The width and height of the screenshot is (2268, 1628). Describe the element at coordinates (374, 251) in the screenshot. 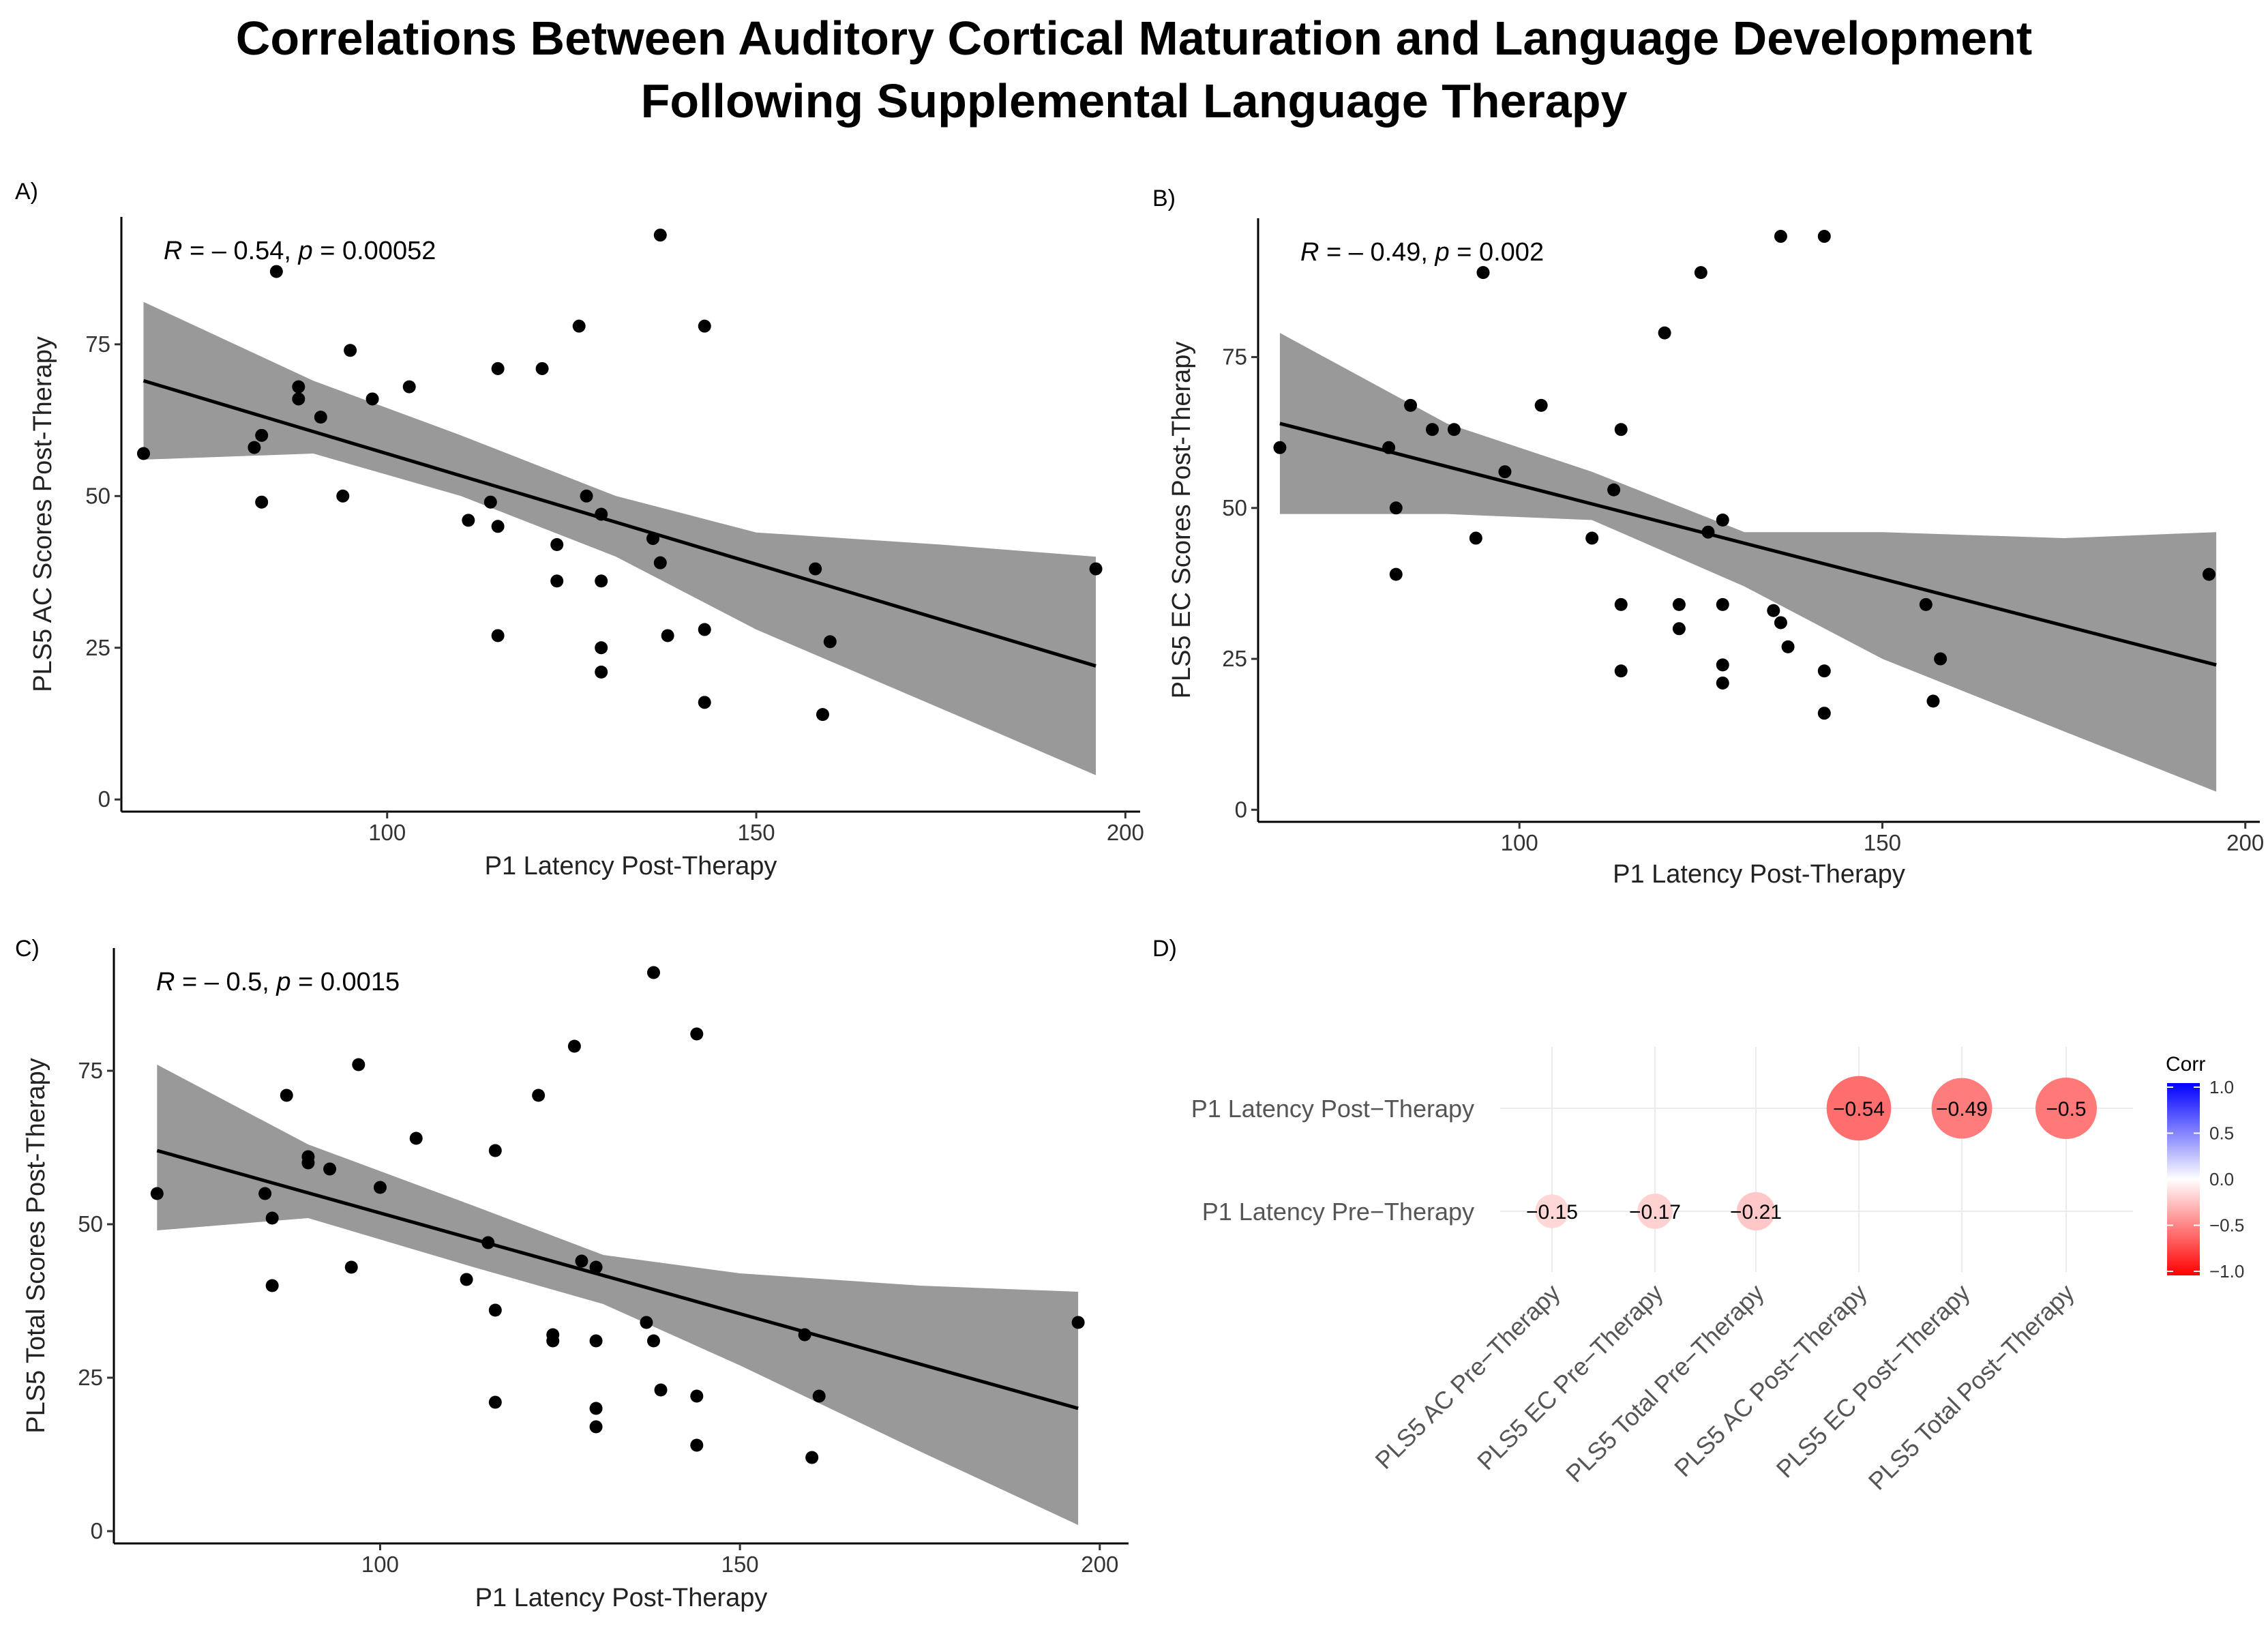

I see `p0-annotation-p-val: = 0.00052` at that location.